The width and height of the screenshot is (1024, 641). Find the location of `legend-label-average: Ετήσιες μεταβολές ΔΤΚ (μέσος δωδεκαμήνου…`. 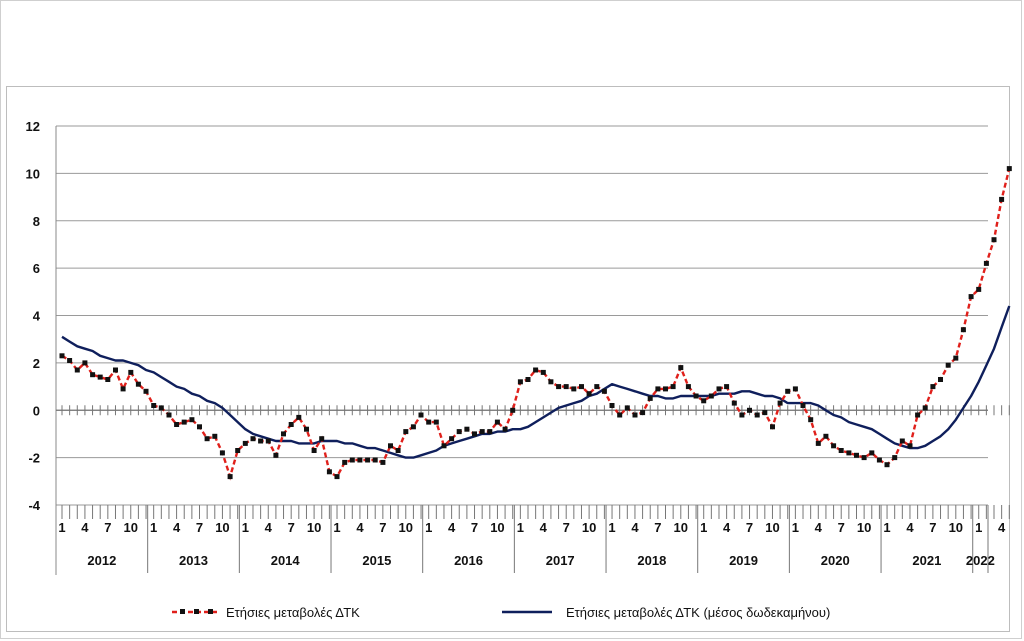

legend-label-average: Ετήσιες μεταβολές ΔΤΚ (μέσος δωδεκαμήνου… is located at coordinates (698, 612).